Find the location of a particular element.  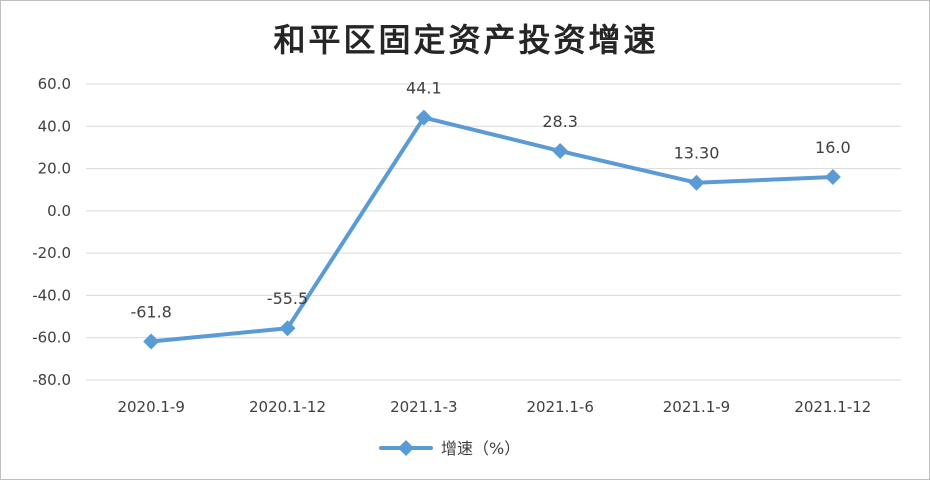

y-tick-label: 60.0 is located at coordinates (54, 84).